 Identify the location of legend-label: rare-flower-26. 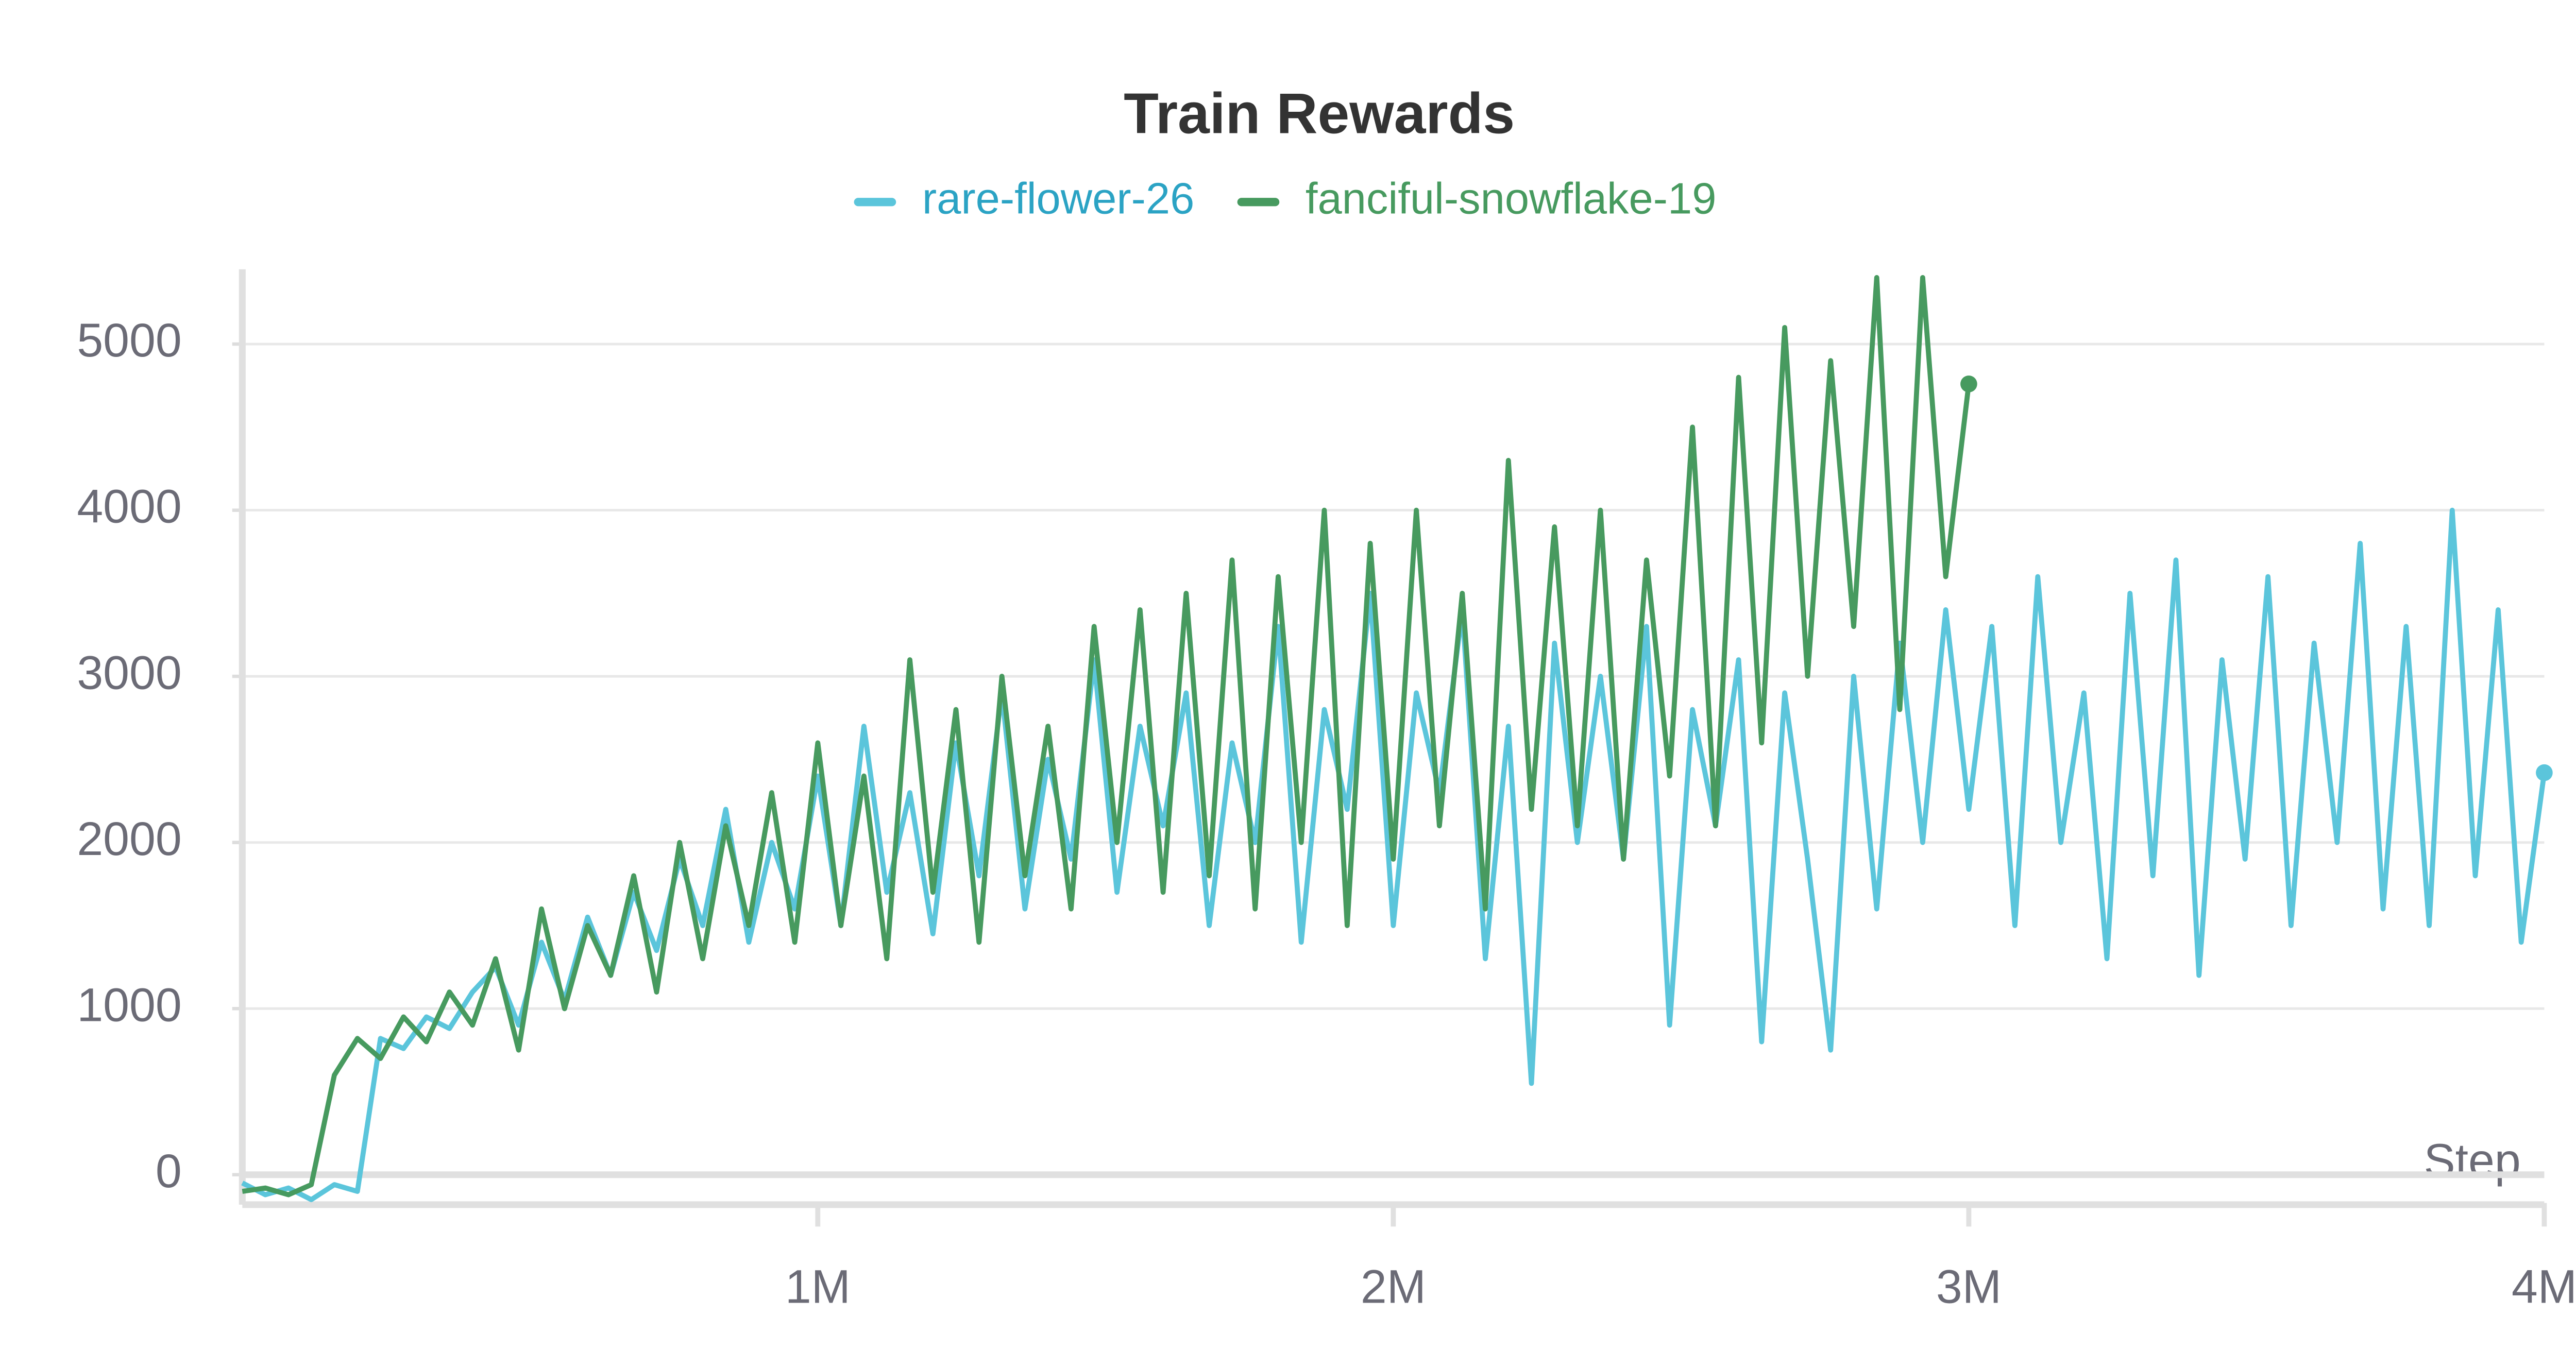
(1058, 198).